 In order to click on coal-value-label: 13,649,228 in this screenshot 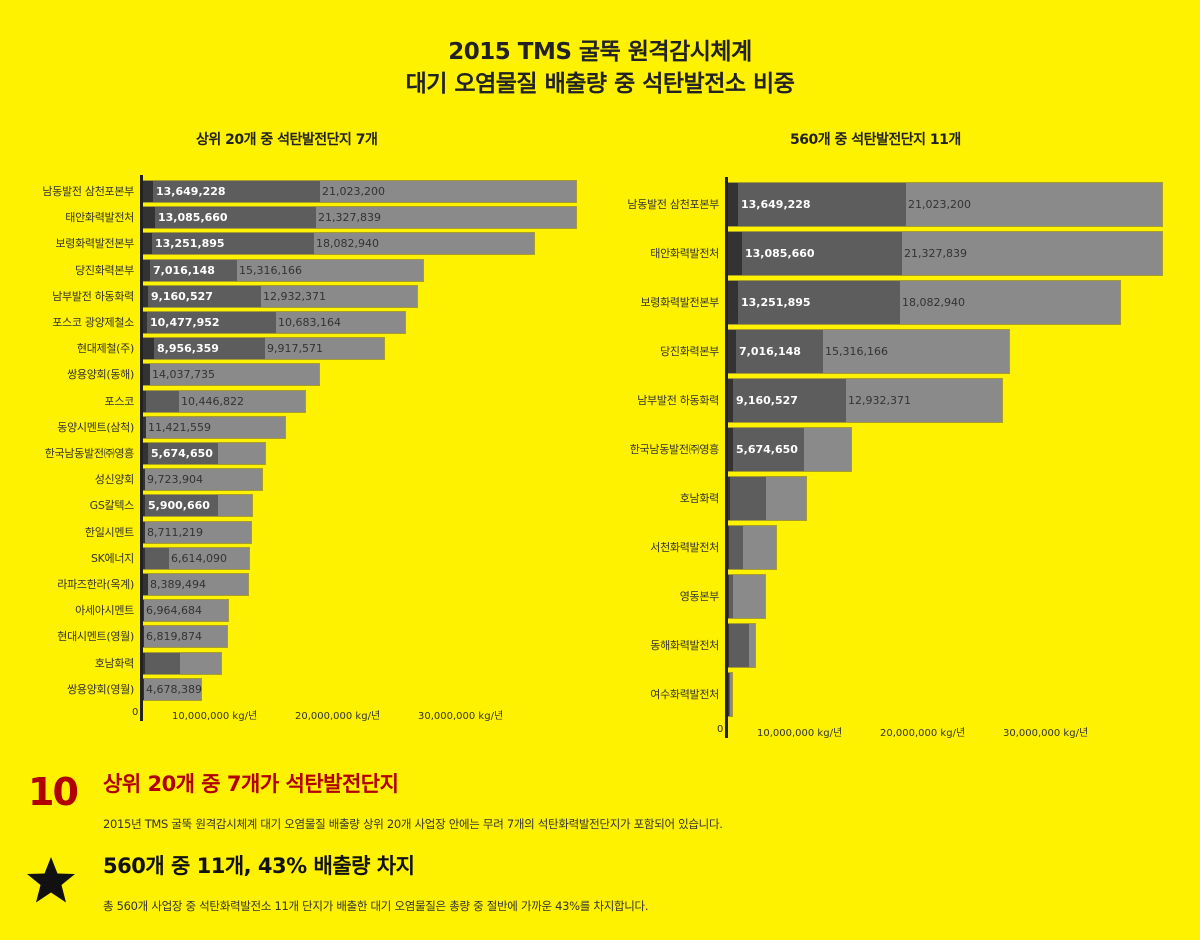, I will do `click(191, 191)`.